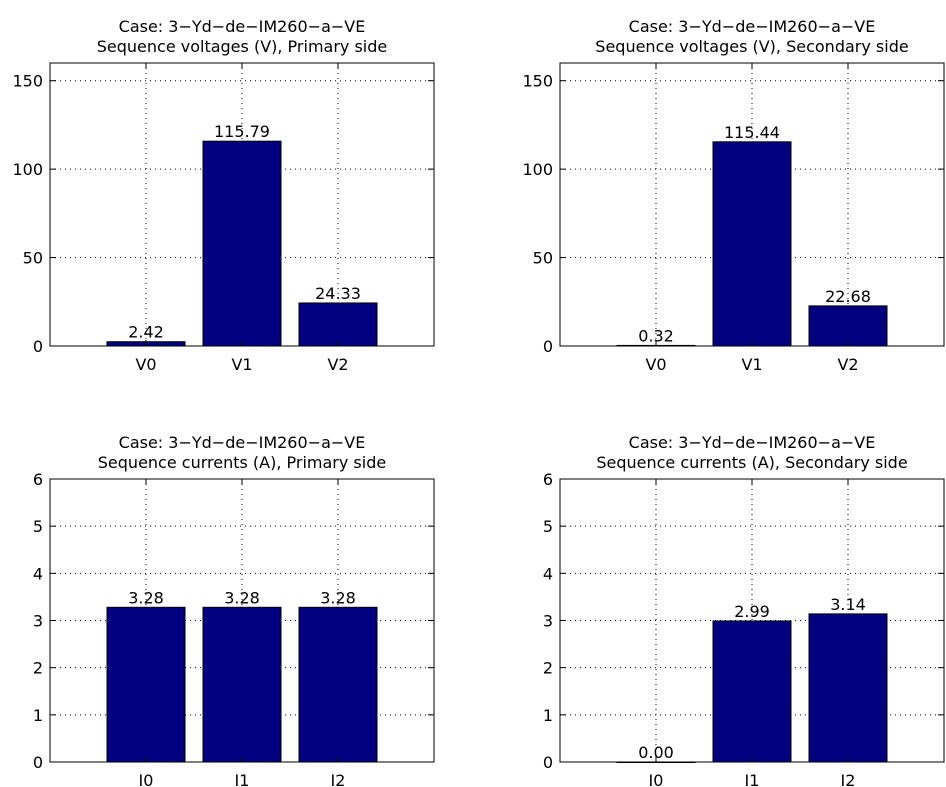 This screenshot has height=787, width=946. I want to click on data-label: 0.00, so click(656, 752).